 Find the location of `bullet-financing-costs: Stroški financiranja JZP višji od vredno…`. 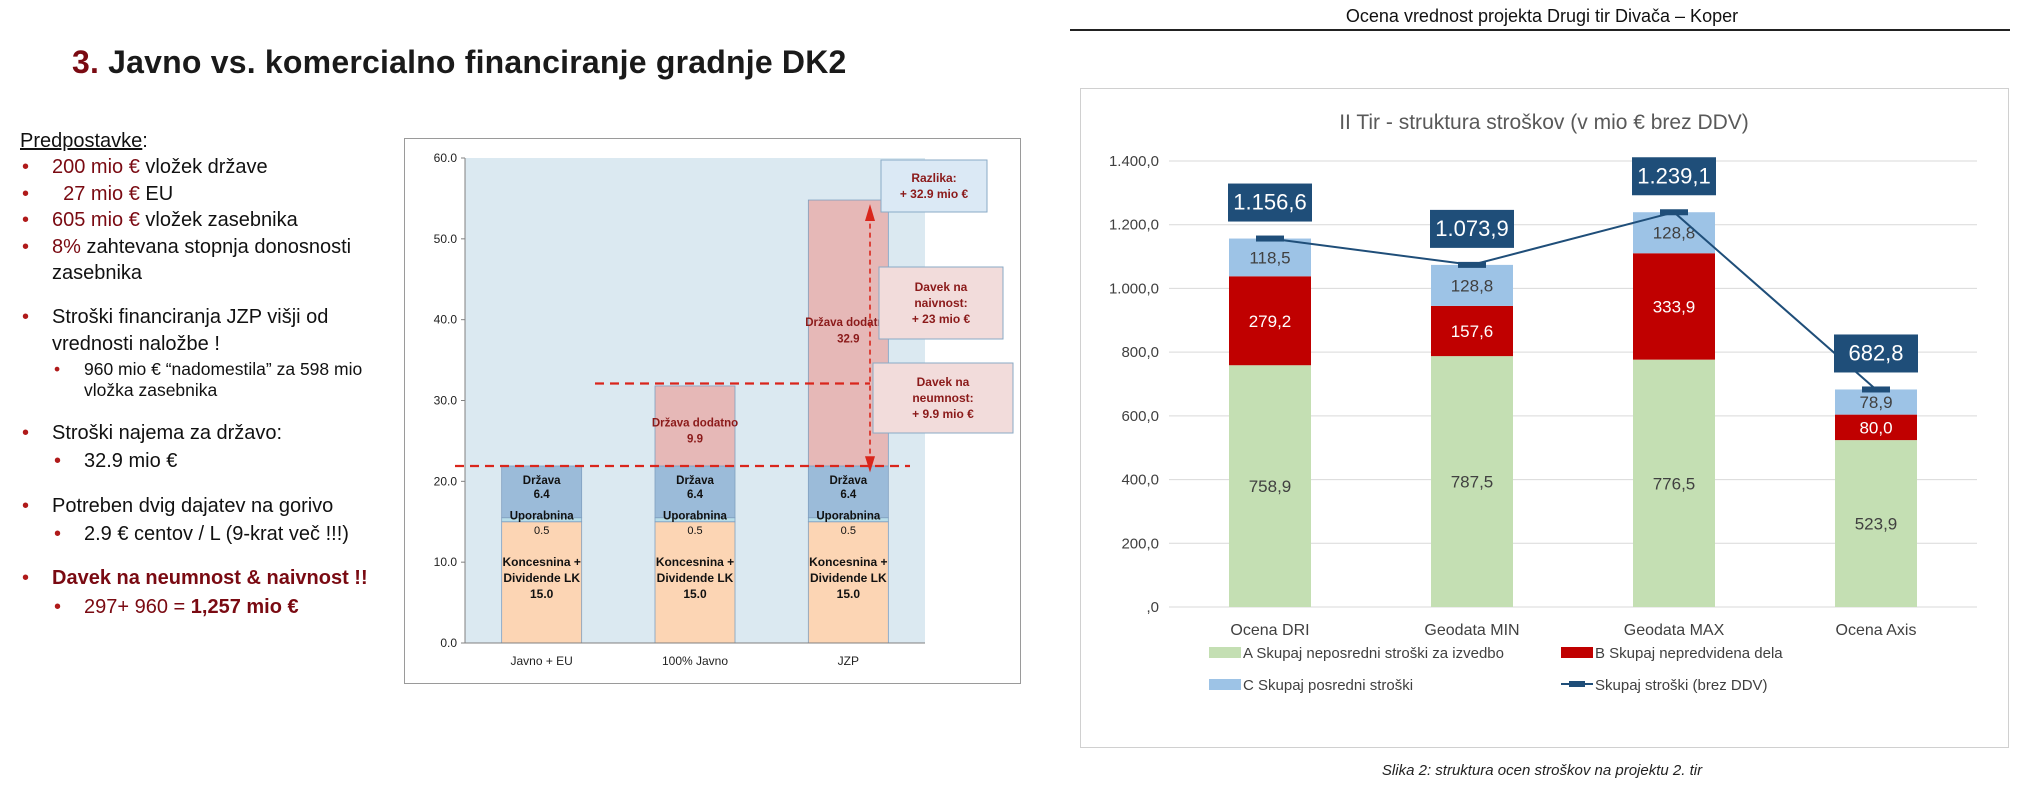

bullet-financing-costs: Stroški financiranja JZP višji od vredno… is located at coordinates (217, 352).